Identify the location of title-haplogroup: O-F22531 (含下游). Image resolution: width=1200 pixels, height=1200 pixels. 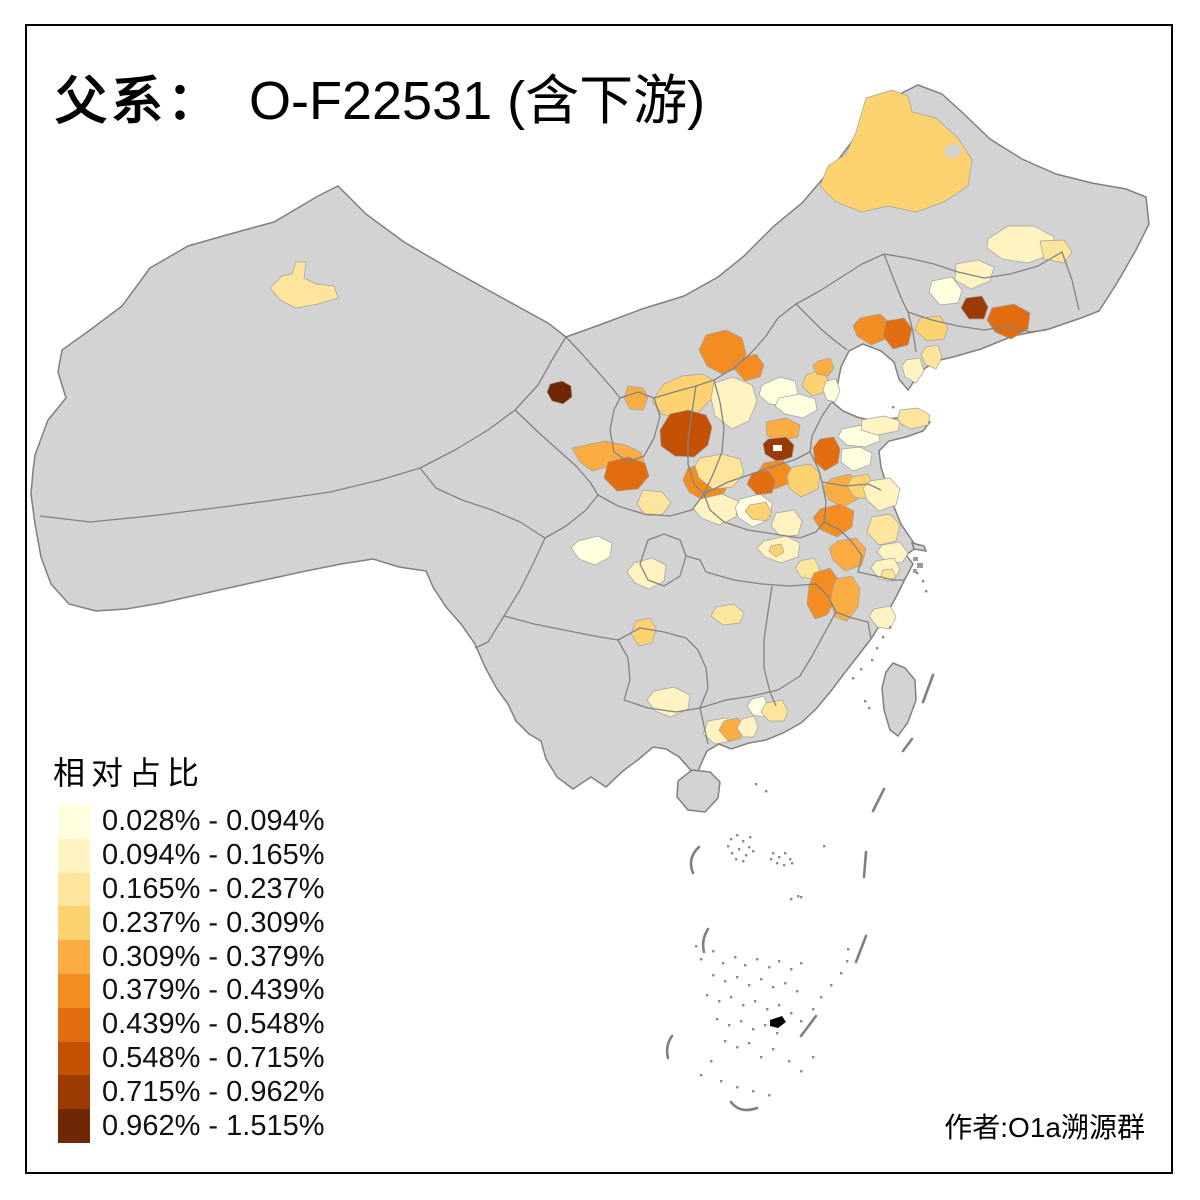
(477, 101).